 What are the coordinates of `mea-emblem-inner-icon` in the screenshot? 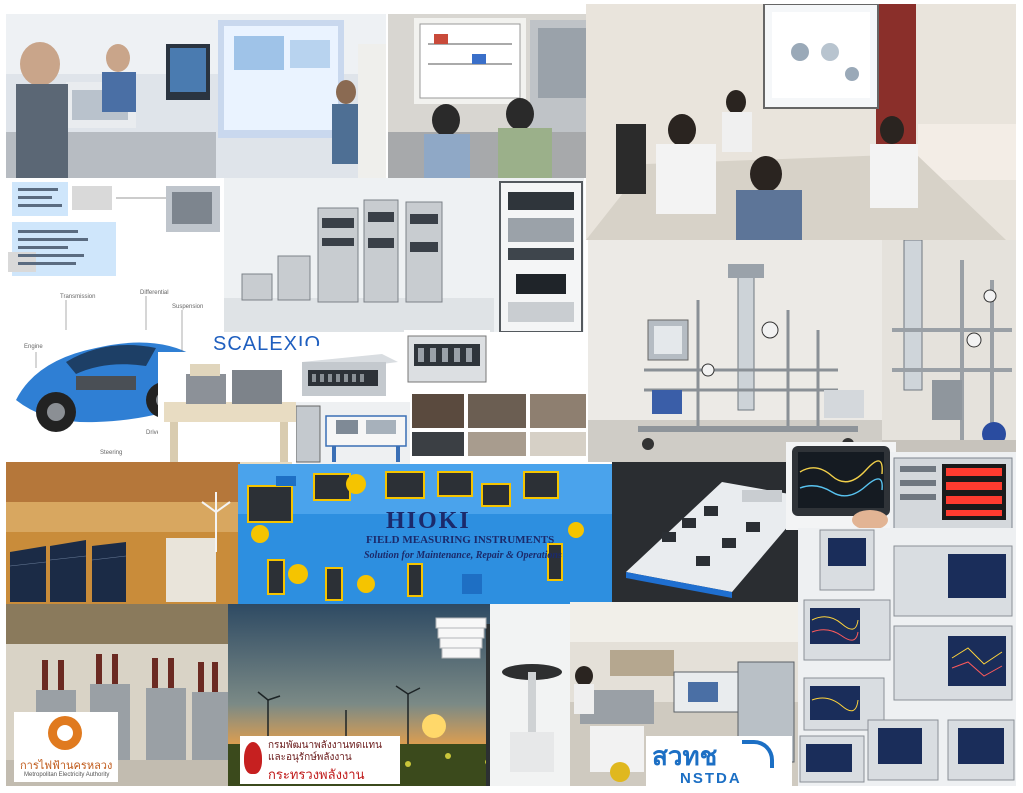 It's located at (65, 733).